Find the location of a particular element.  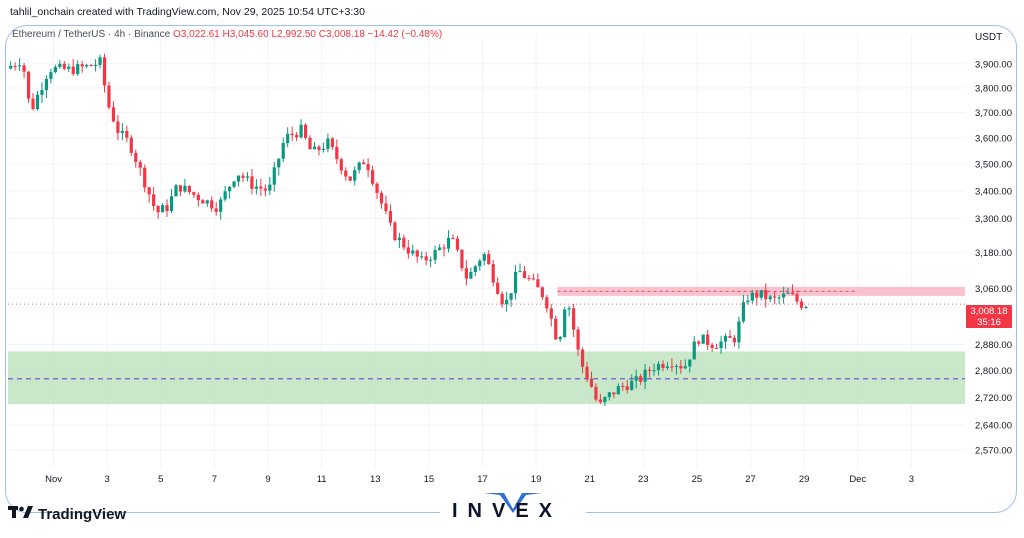

ohlc-close: C3,008.18 is located at coordinates (341, 34).